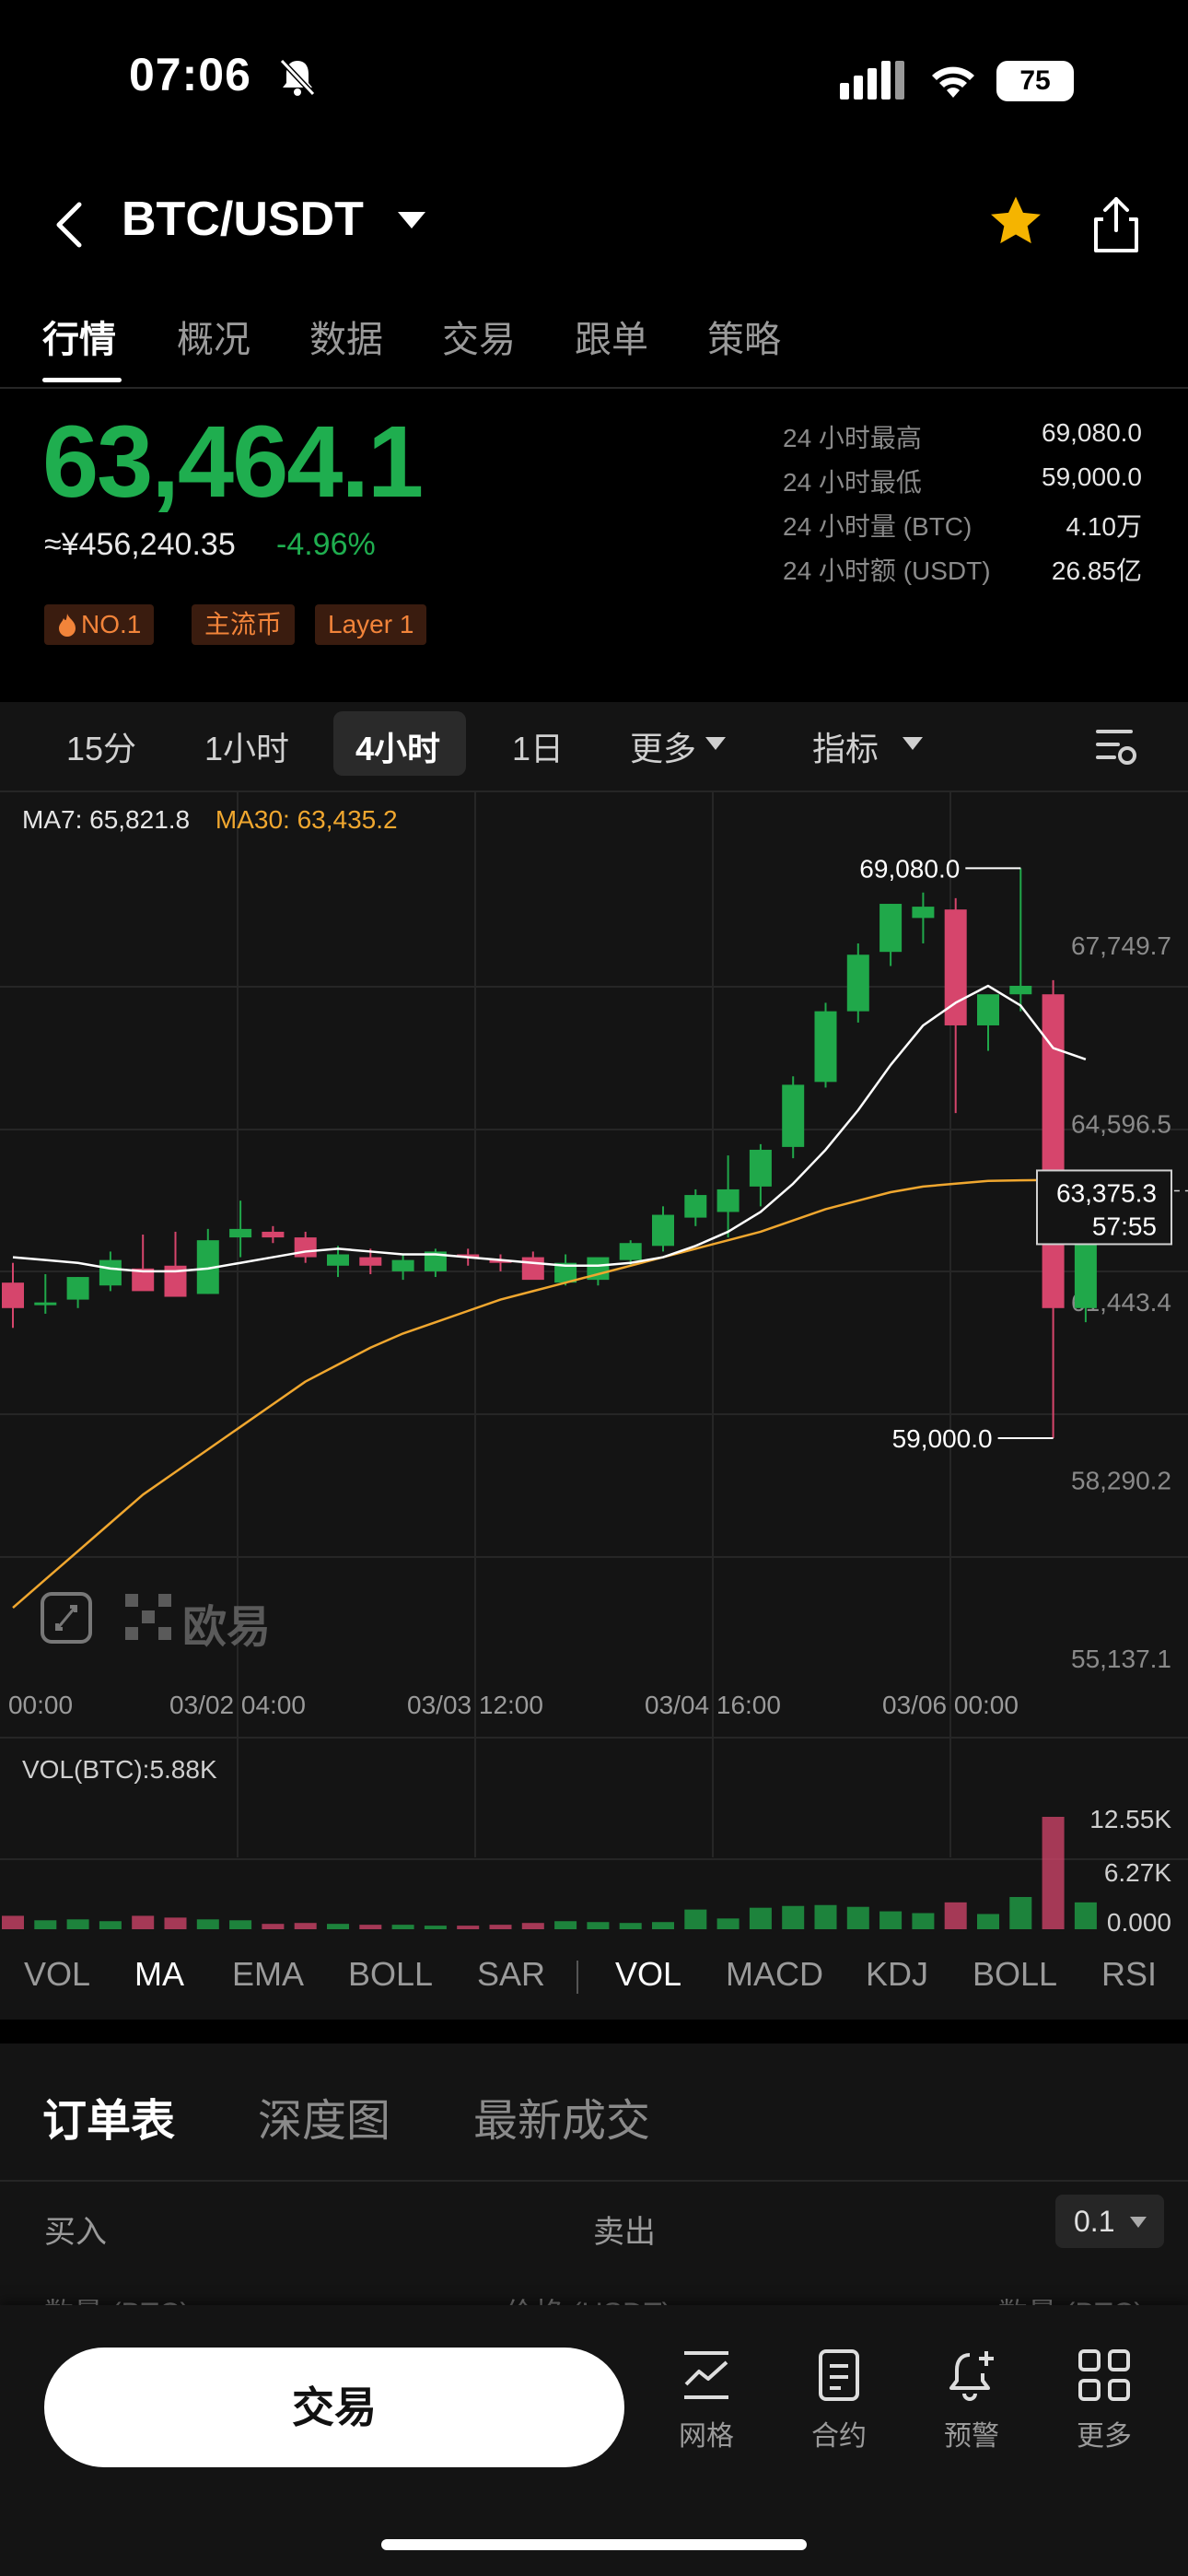  Describe the element at coordinates (79, 340) in the screenshot. I see `tab-market: 行情` at that location.